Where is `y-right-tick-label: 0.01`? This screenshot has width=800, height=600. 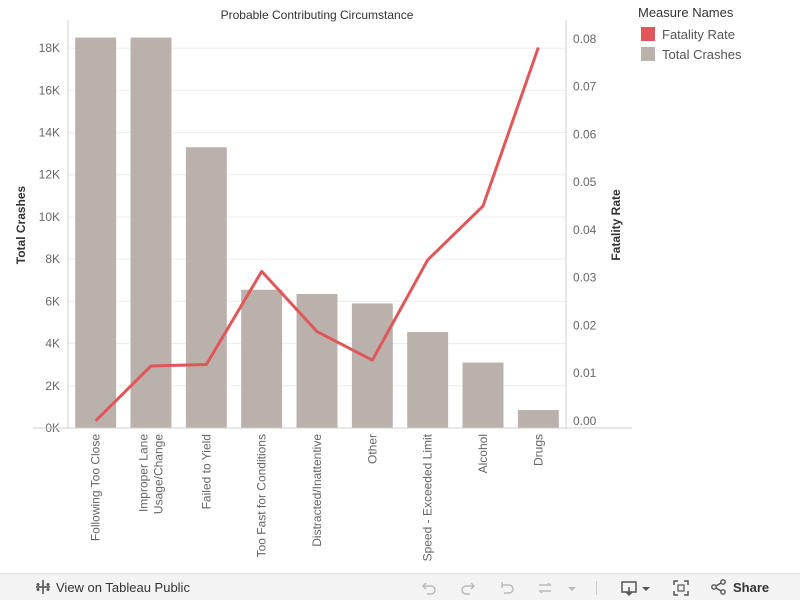
y-right-tick-label: 0.01 is located at coordinates (585, 373).